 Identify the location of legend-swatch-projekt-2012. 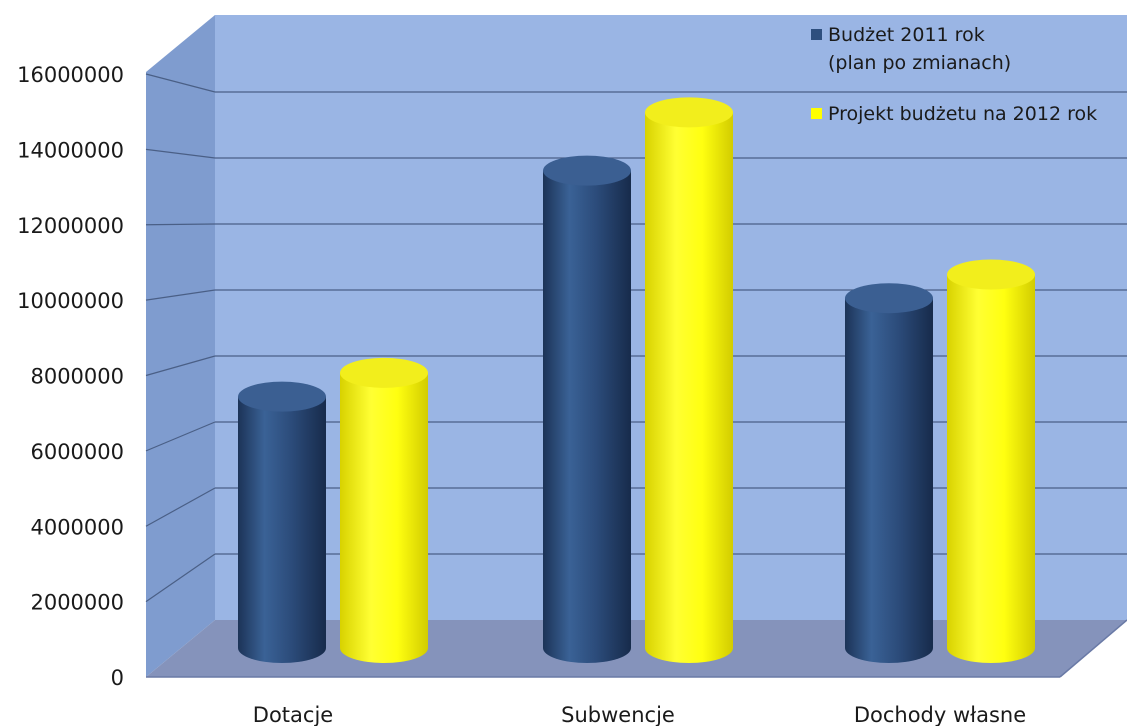
(816, 113).